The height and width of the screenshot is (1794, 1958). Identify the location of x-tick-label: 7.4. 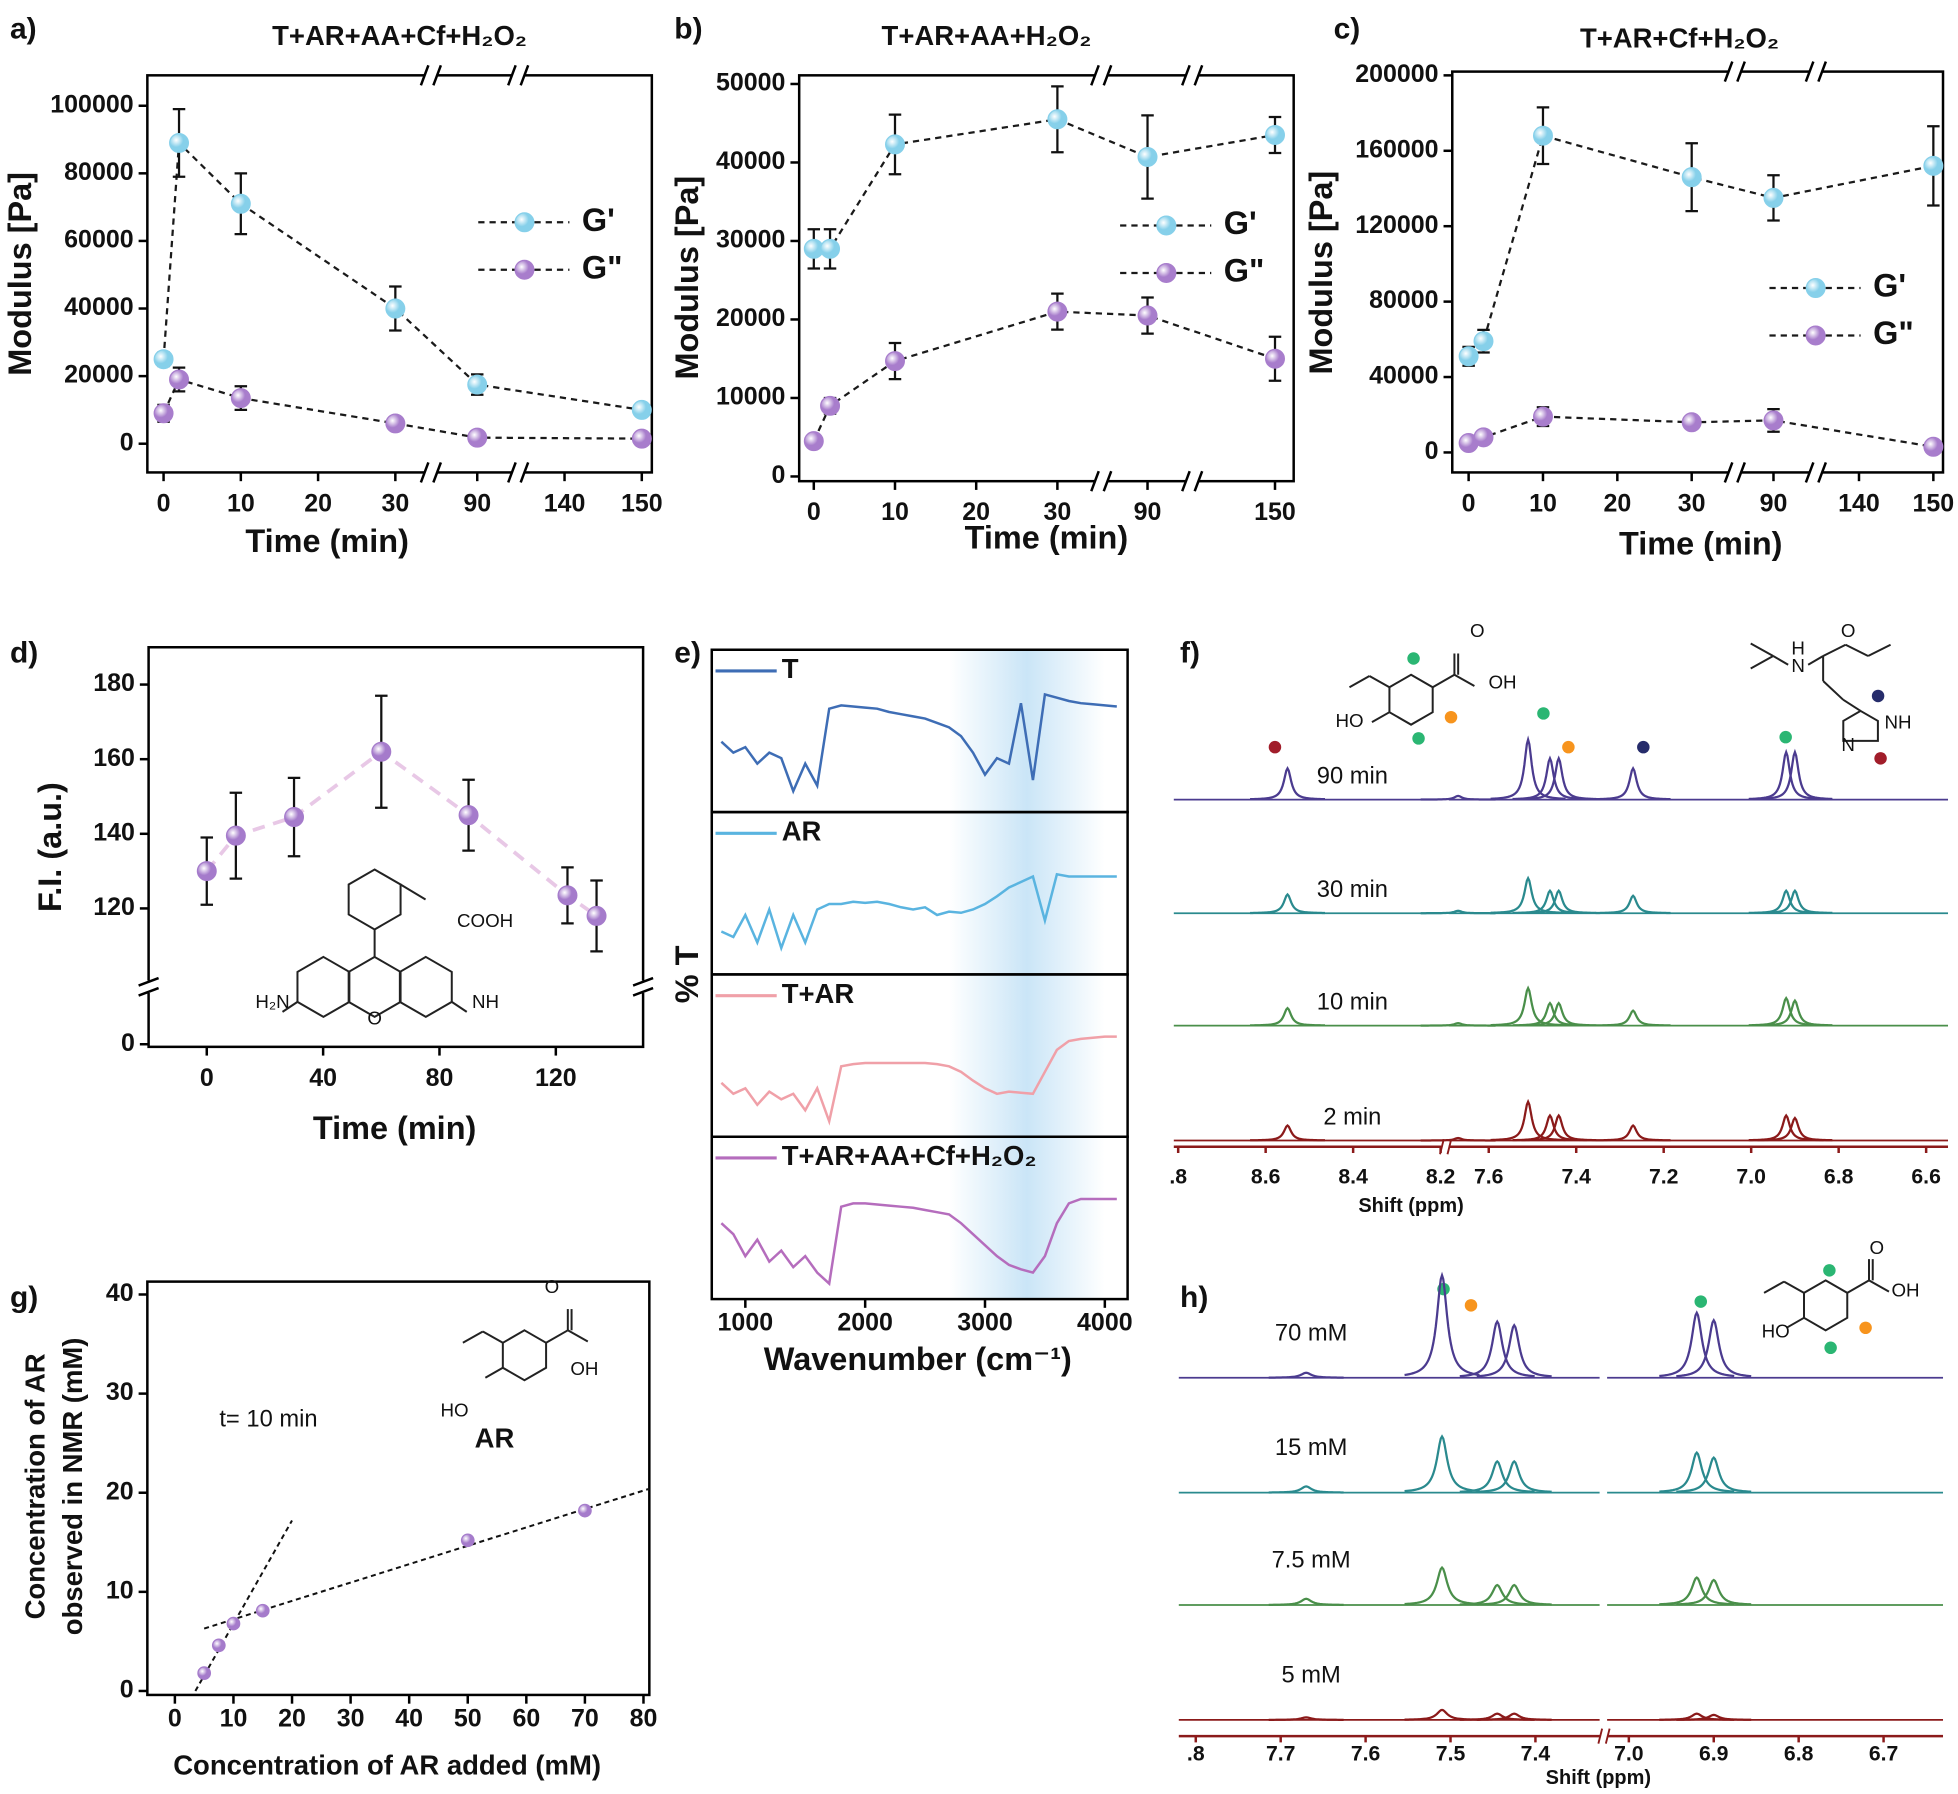
(1536, 1753).